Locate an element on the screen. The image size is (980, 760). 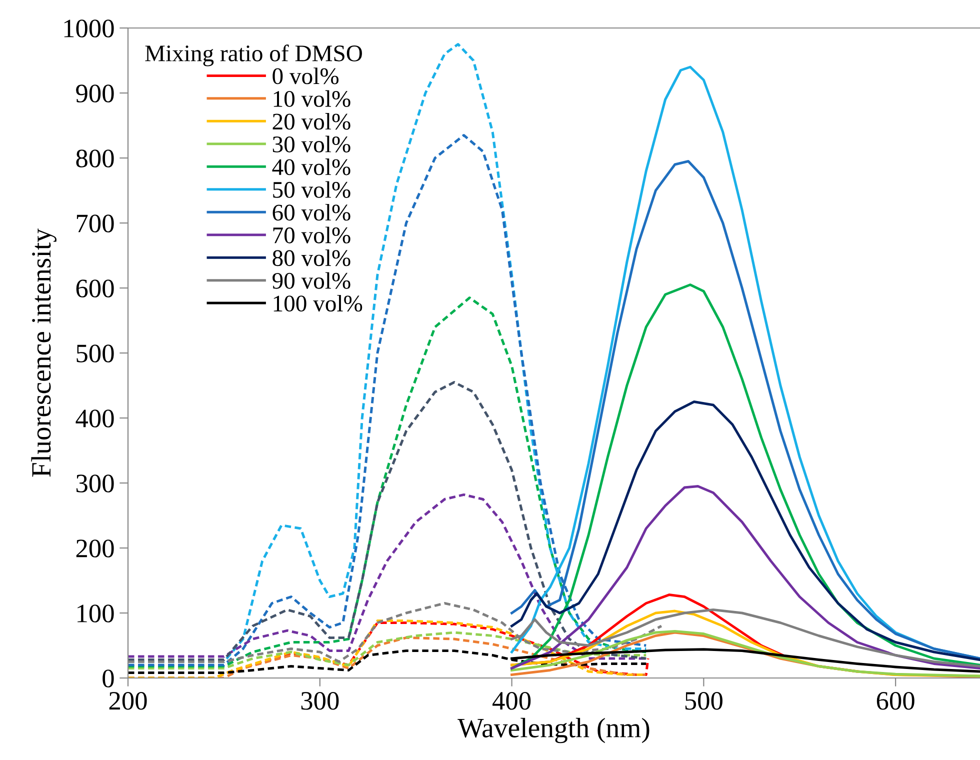
y-tick-label: 700 is located at coordinates (95, 223).